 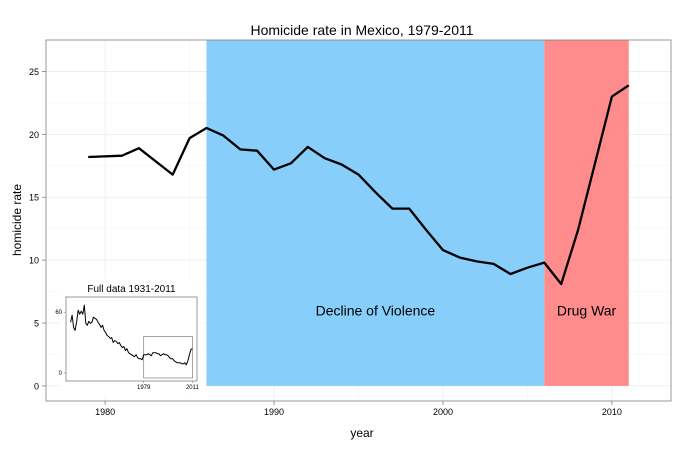 What do you see at coordinates (361, 30) in the screenshot?
I see `chart-title: Homicide rate in Mexico, 1979-2011` at bounding box center [361, 30].